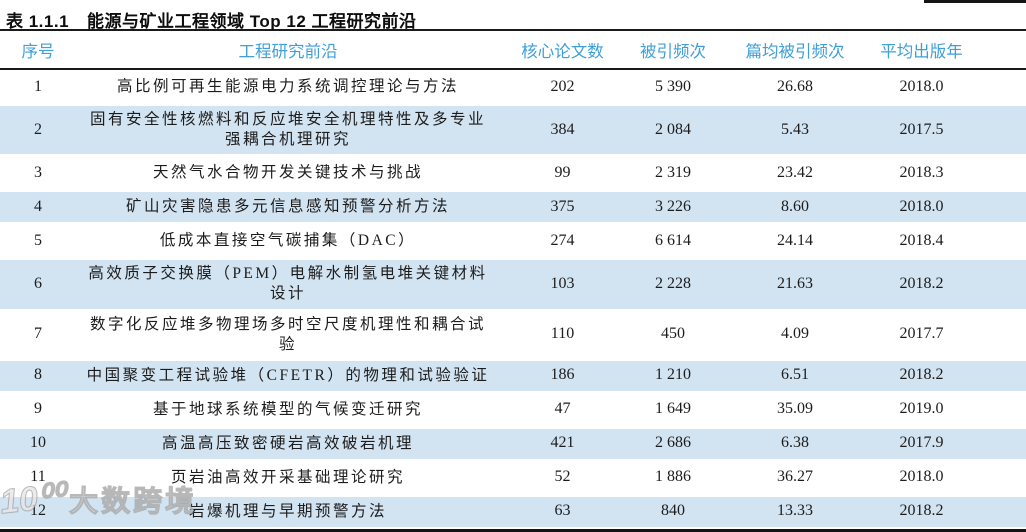 The height and width of the screenshot is (532, 1026). Describe the element at coordinates (562, 86) in the screenshot. I see `cell-core-papers: 202` at that location.